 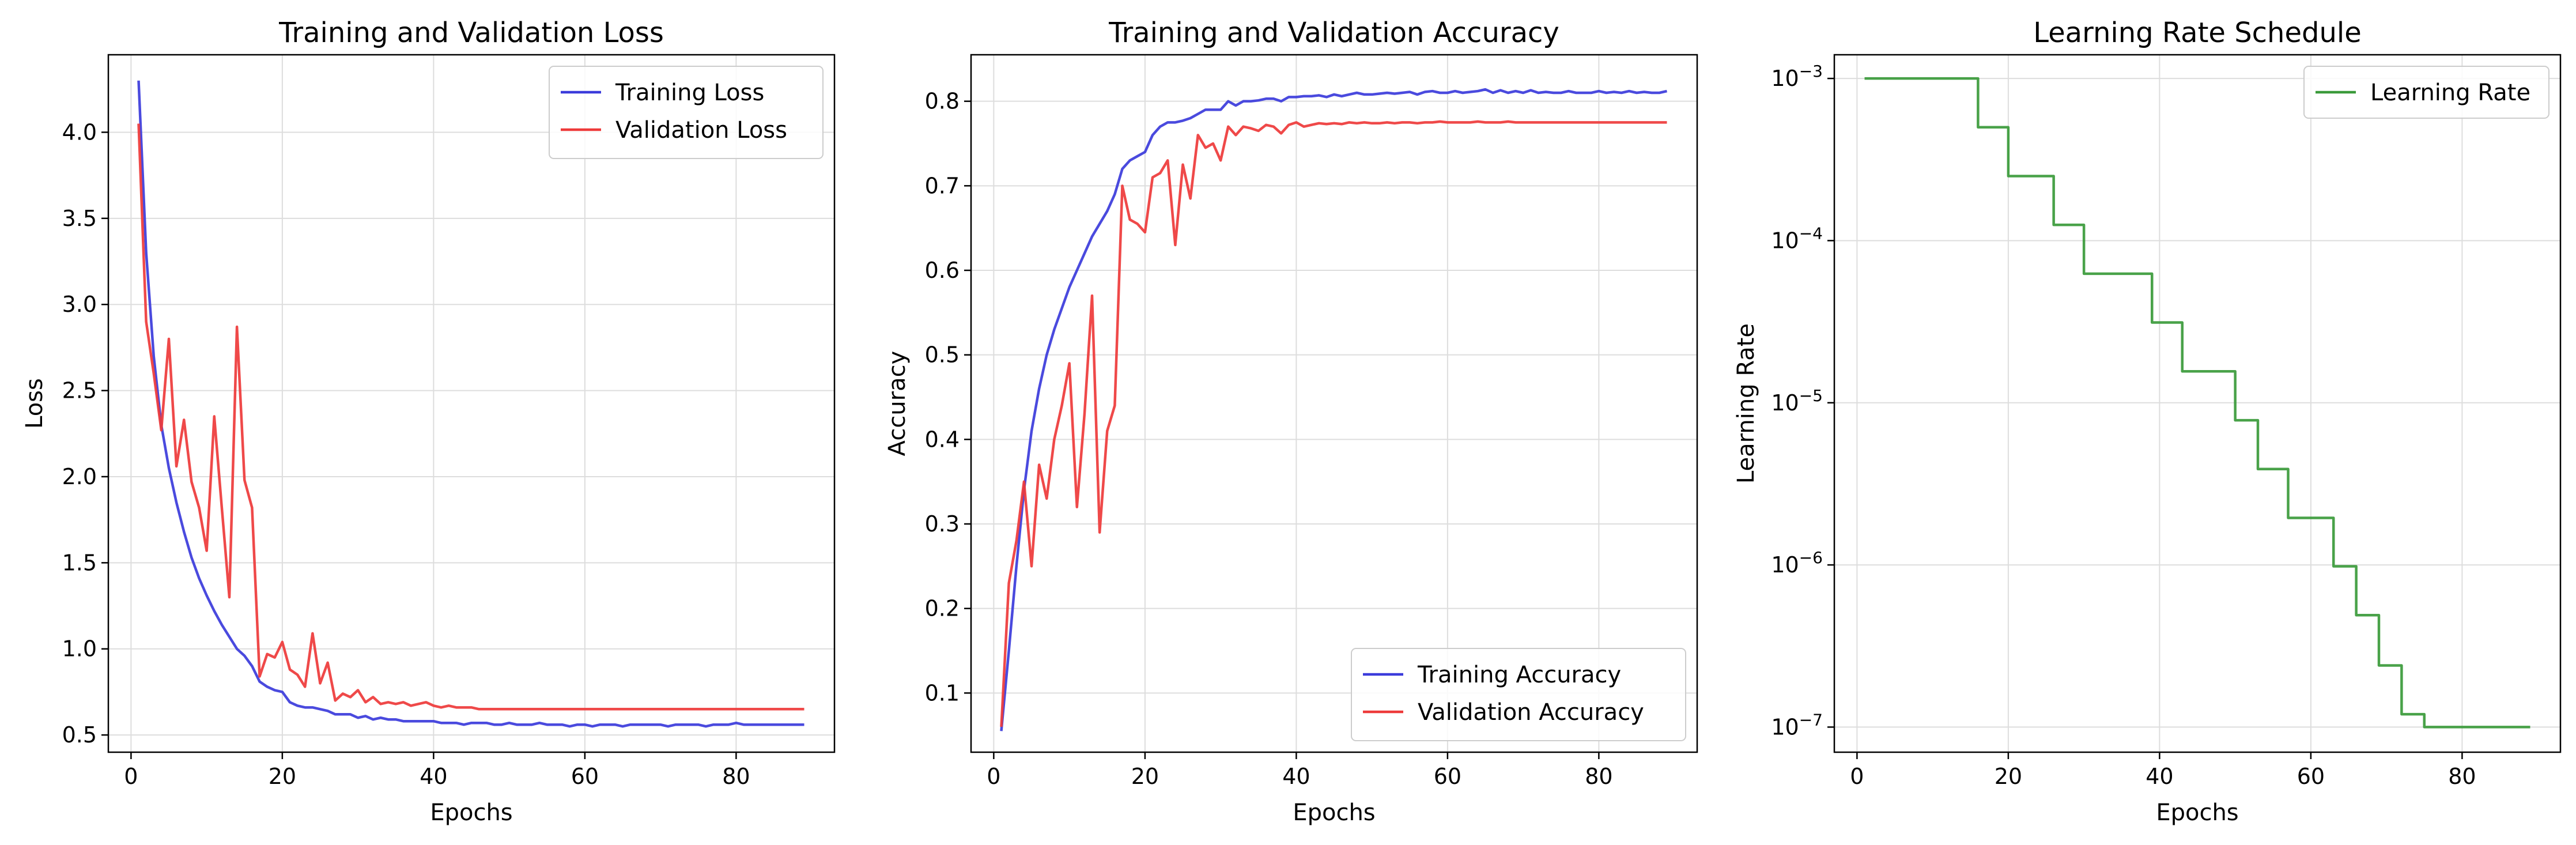 I want to click on y-tick-label: 1.0, so click(x=79, y=649).